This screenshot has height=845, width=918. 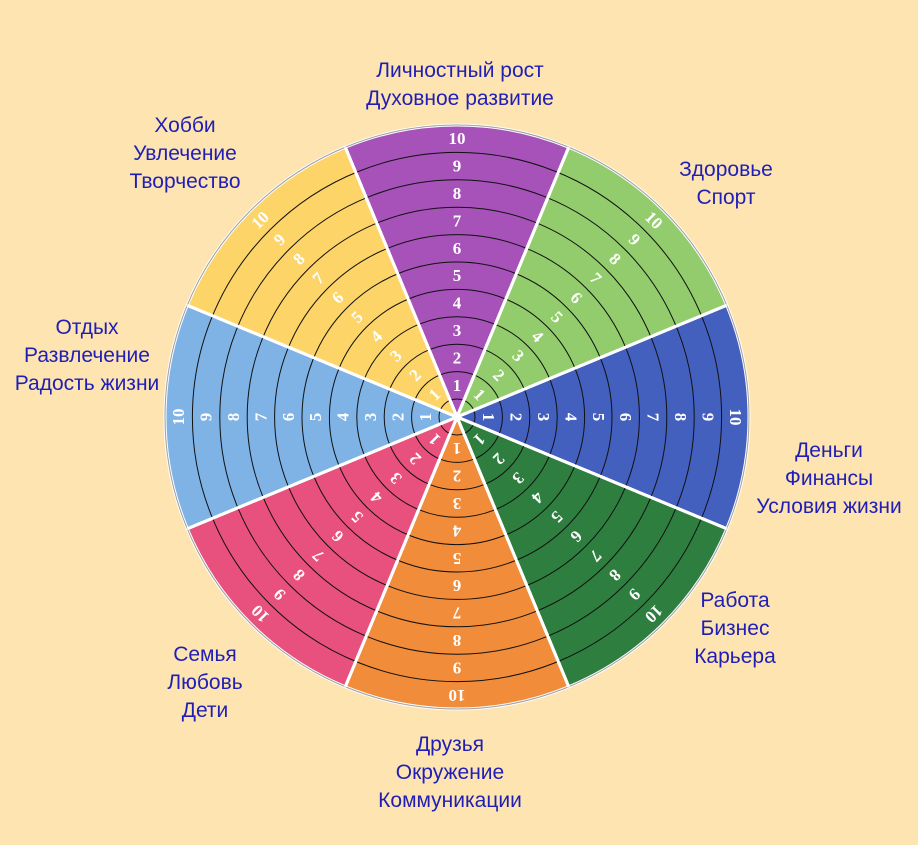 What do you see at coordinates (460, 70) in the screenshot?
I see `label-growth-line-1: Личностный рост` at bounding box center [460, 70].